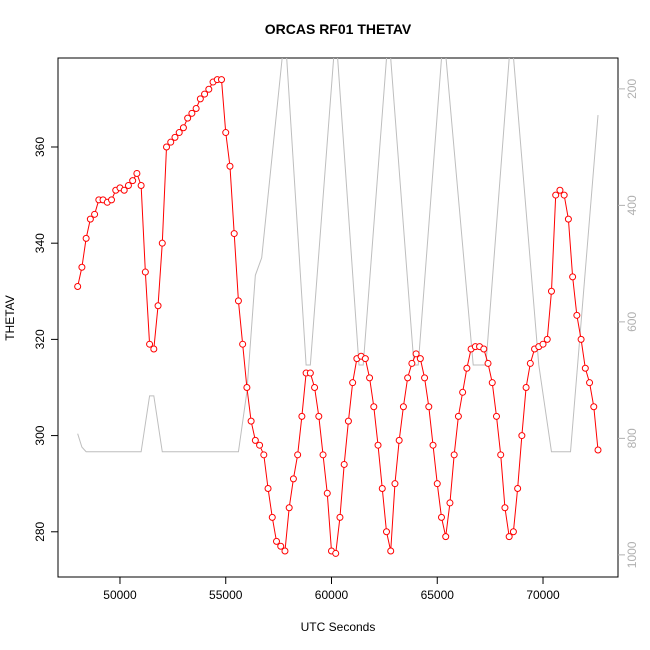  I want to click on y2-tick-label: 1000, so click(632, 554).